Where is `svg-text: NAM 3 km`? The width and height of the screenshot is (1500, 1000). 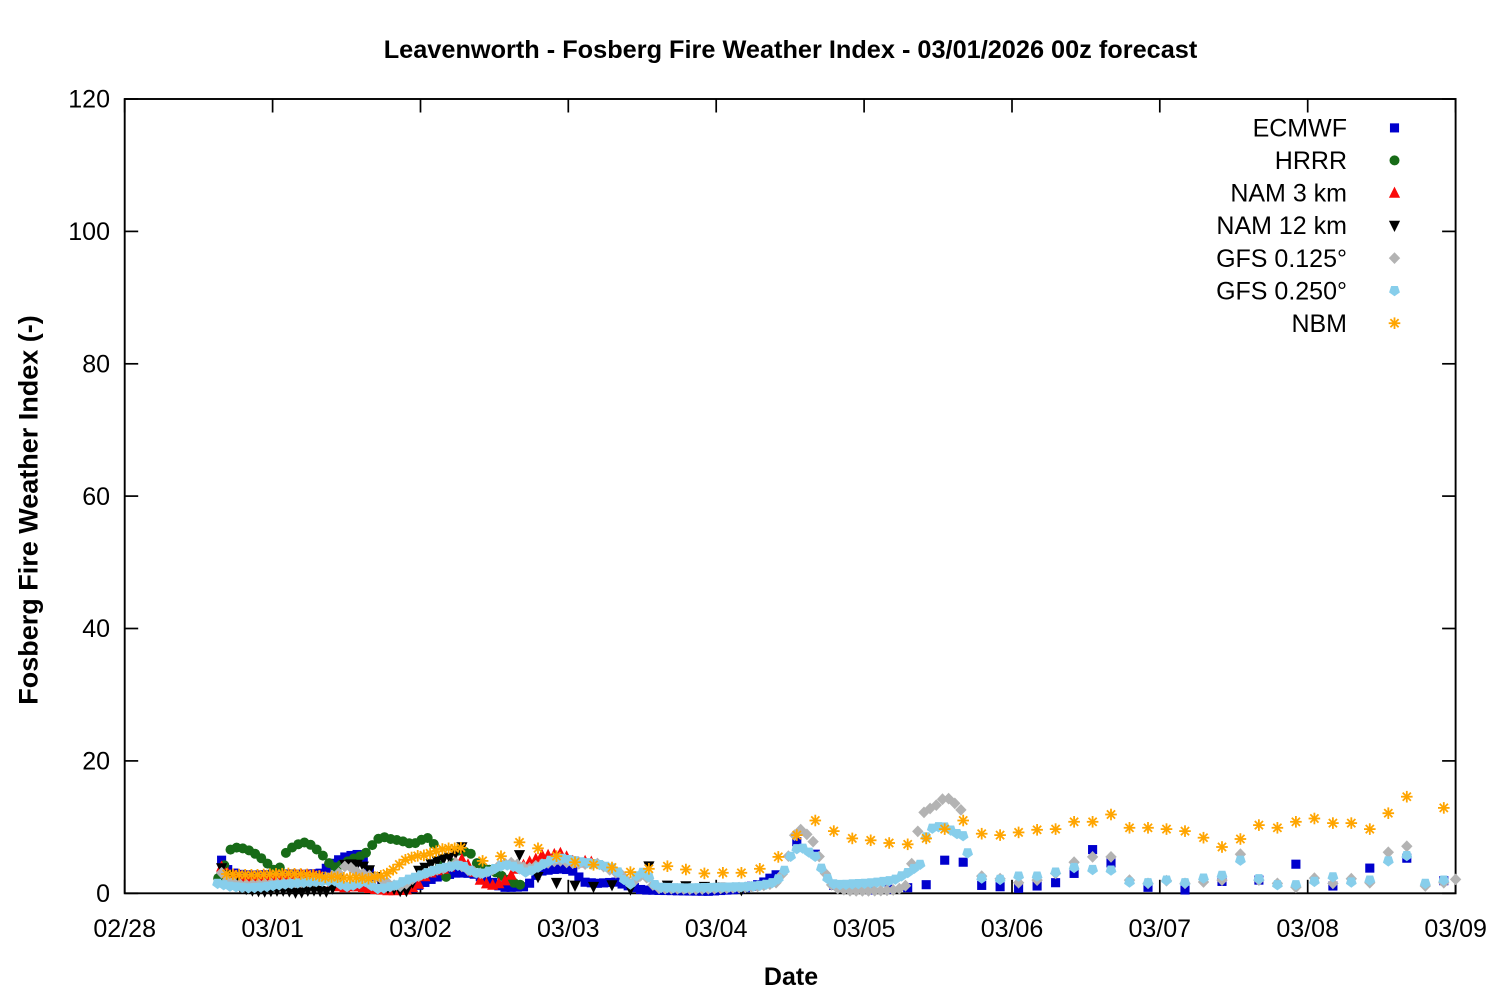 svg-text: NAM 3 km is located at coordinates (1288, 194).